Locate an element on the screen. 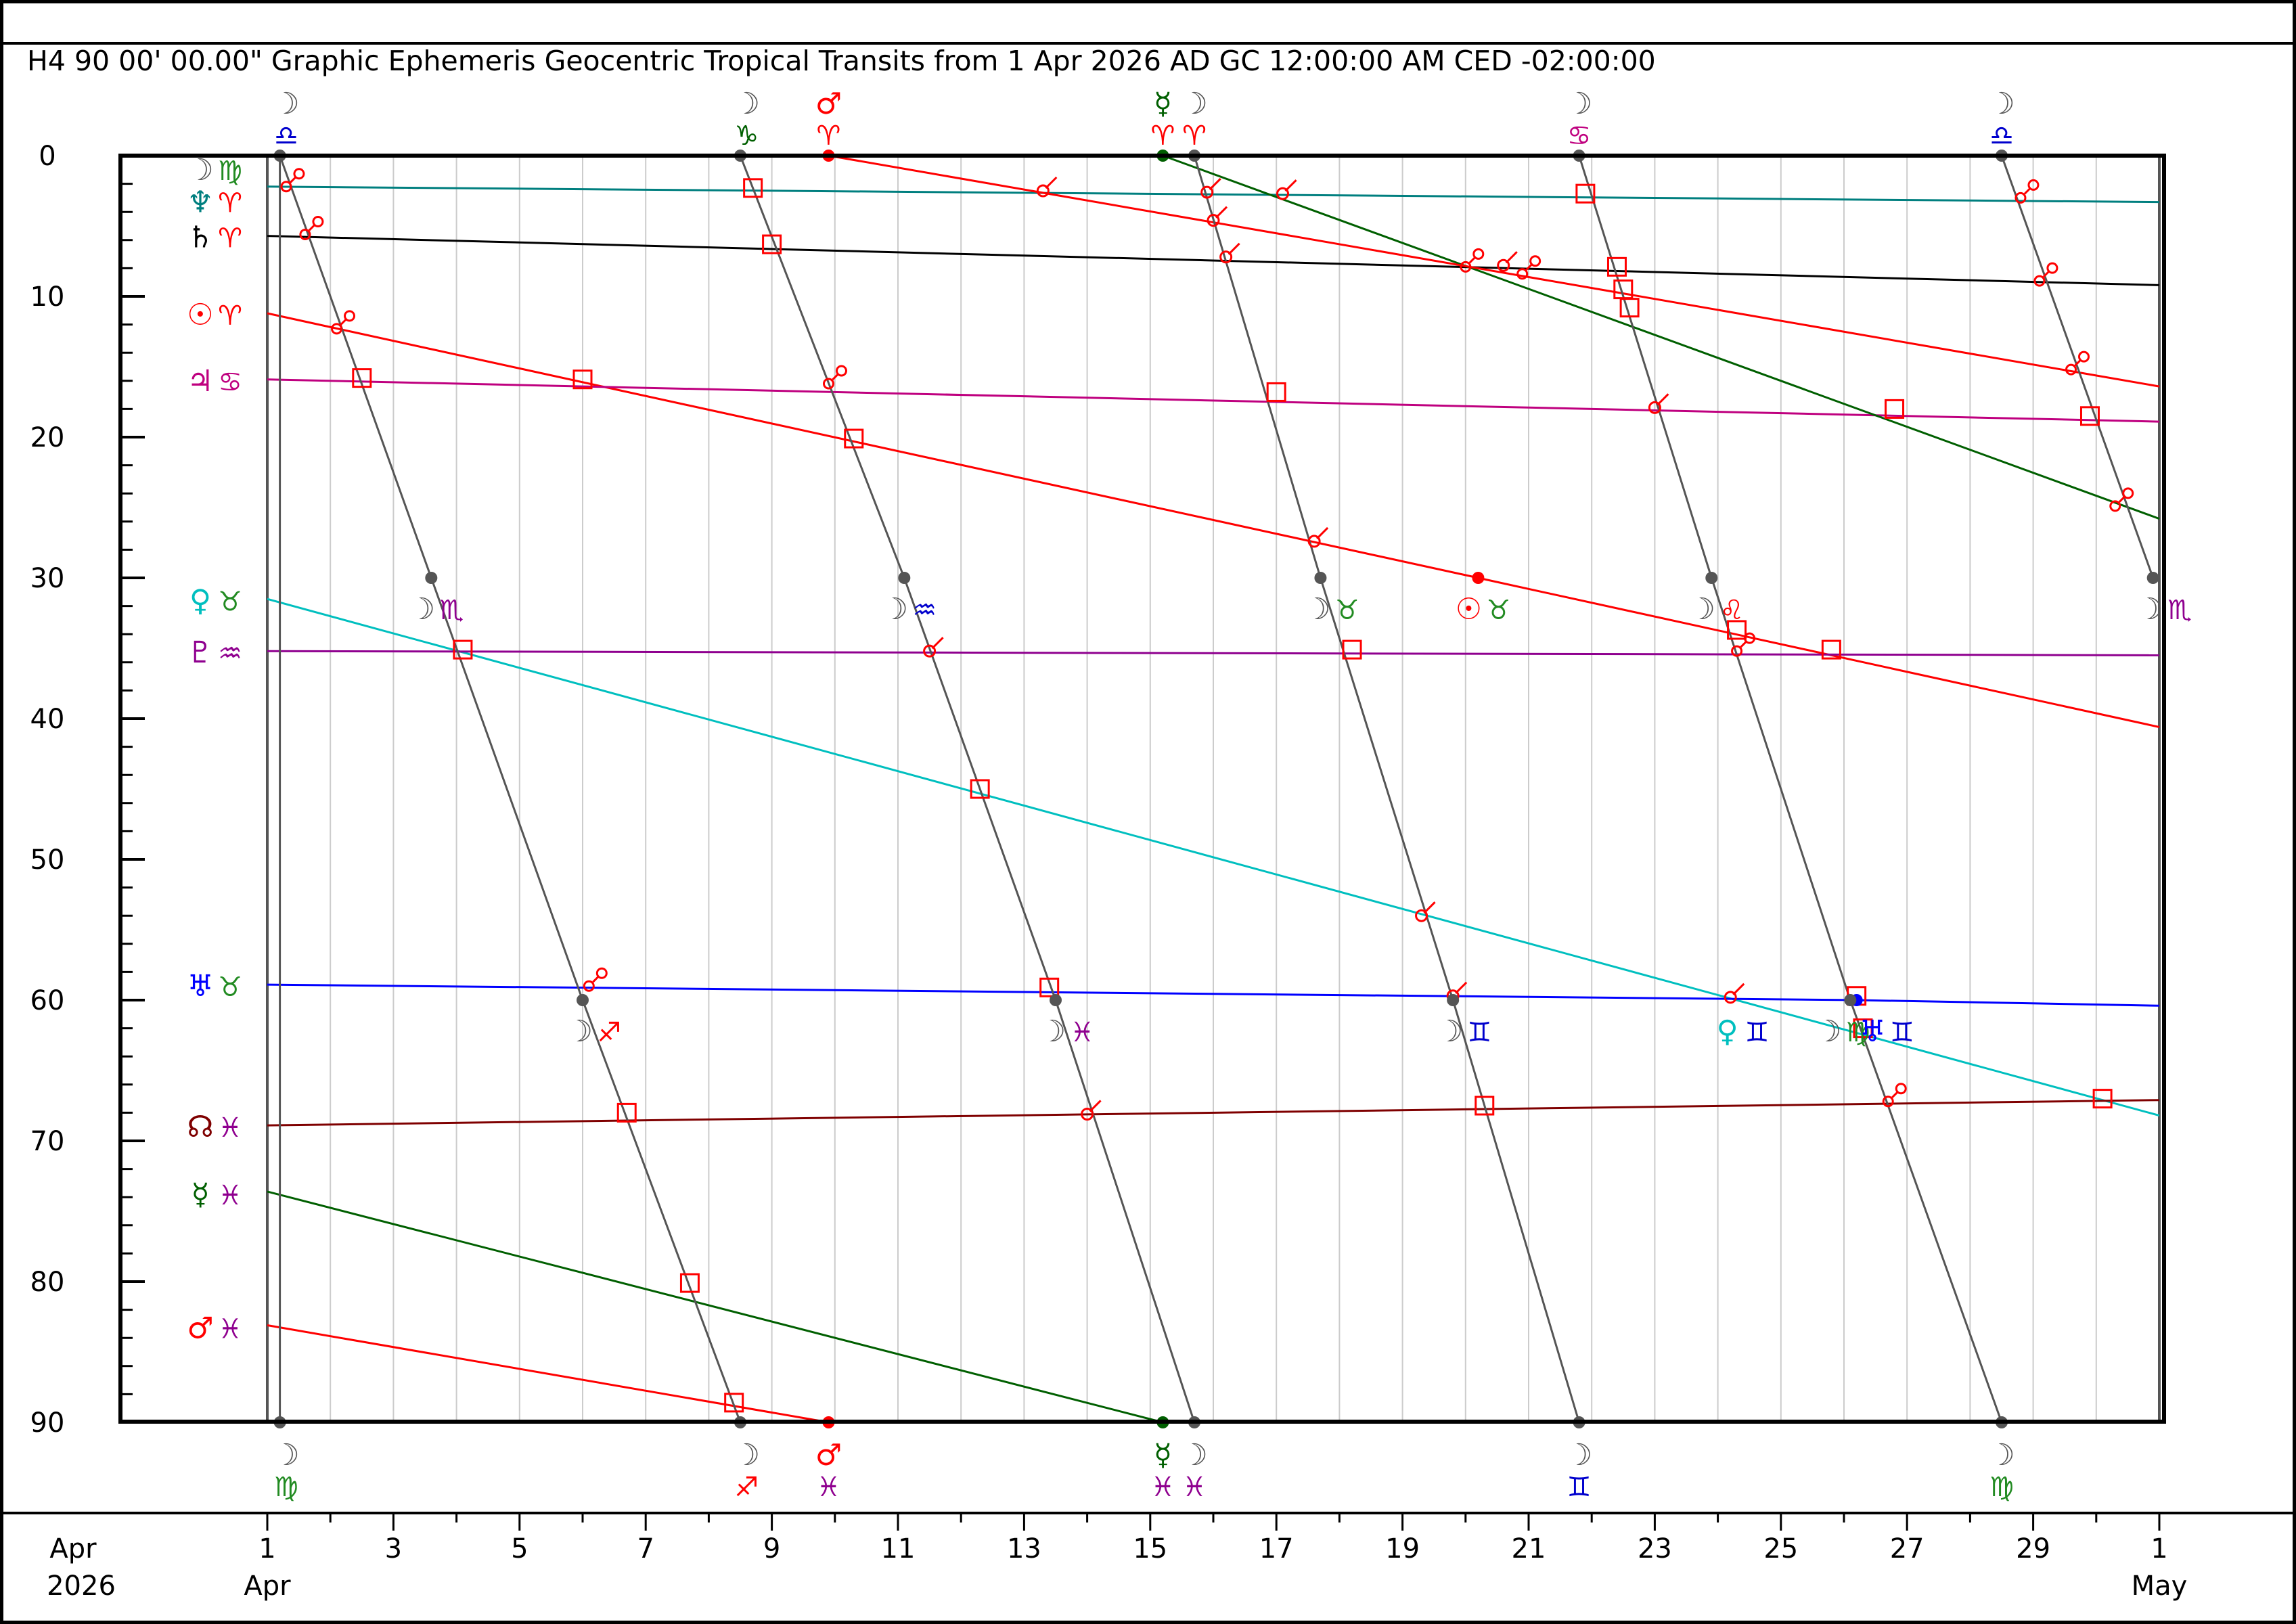 This screenshot has height=1624, width=2296. sign-glyph: ♐ is located at coordinates (746, 1487).